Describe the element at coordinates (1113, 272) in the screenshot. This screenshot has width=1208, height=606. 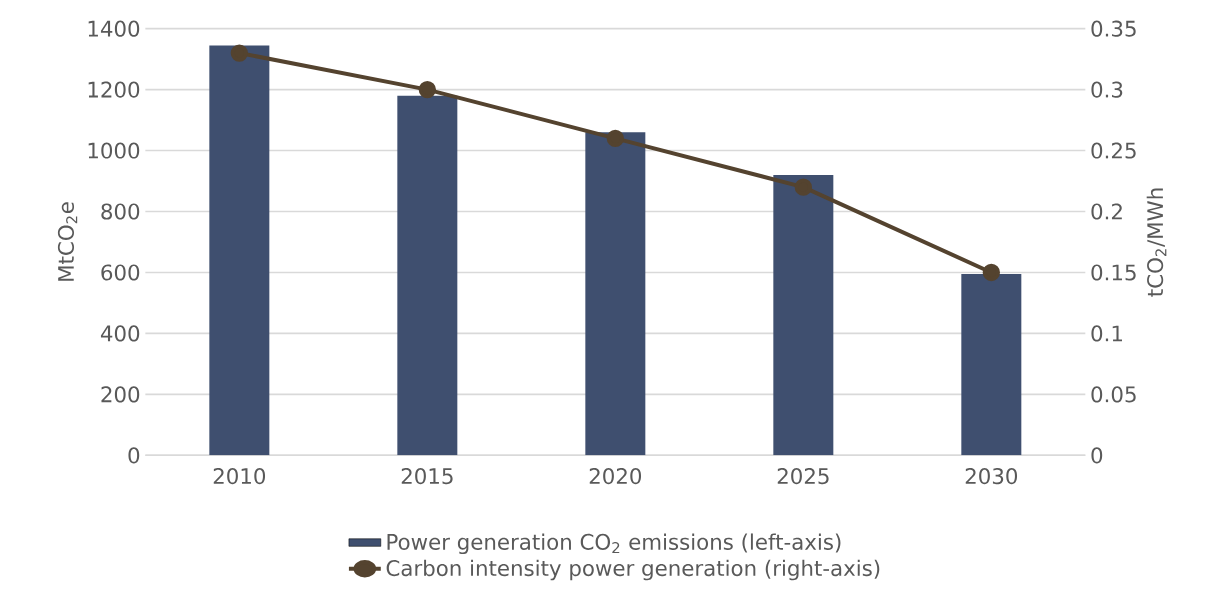
I see `y2-tick-label: 0.15` at that location.